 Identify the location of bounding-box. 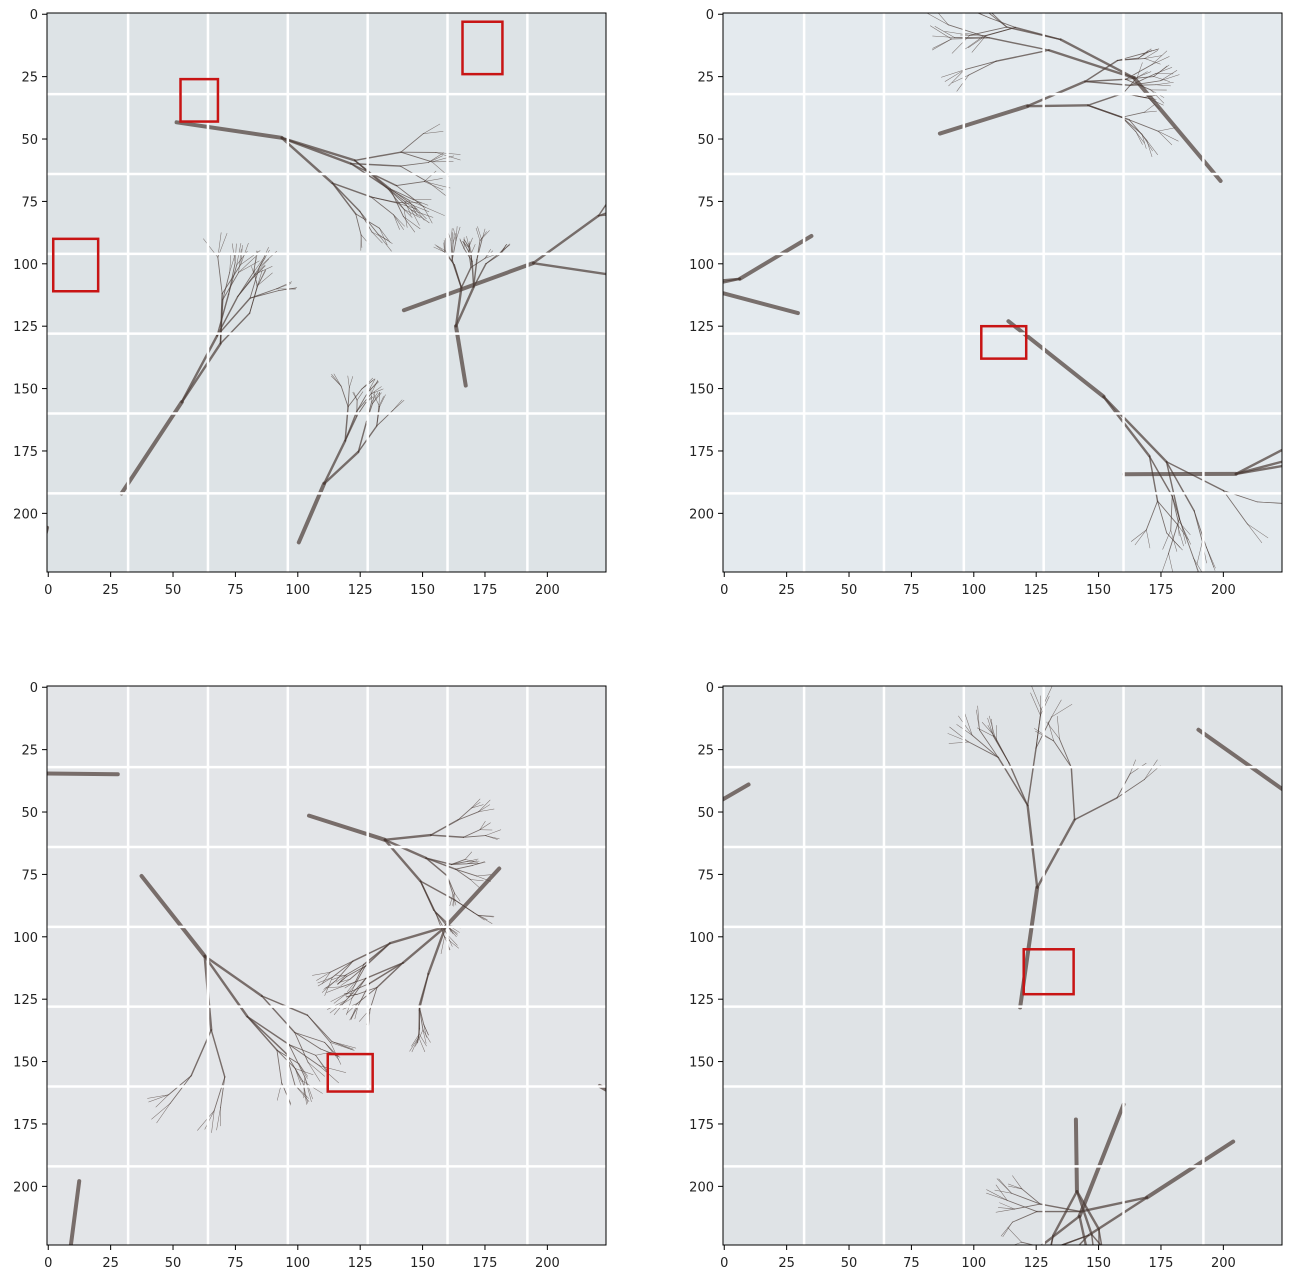
(1004, 342).